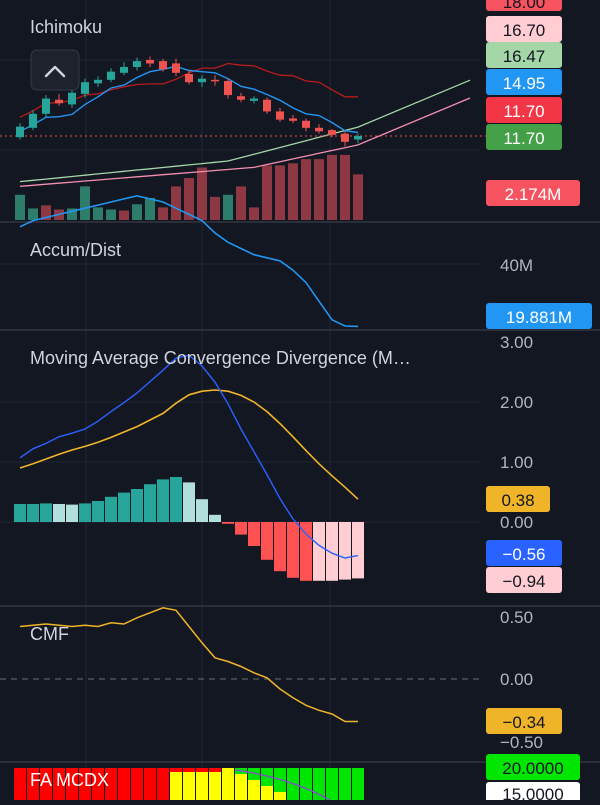 Image resolution: width=600 pixels, height=805 pixels. I want to click on macd-line-badge-text: −0.56, so click(523, 554).